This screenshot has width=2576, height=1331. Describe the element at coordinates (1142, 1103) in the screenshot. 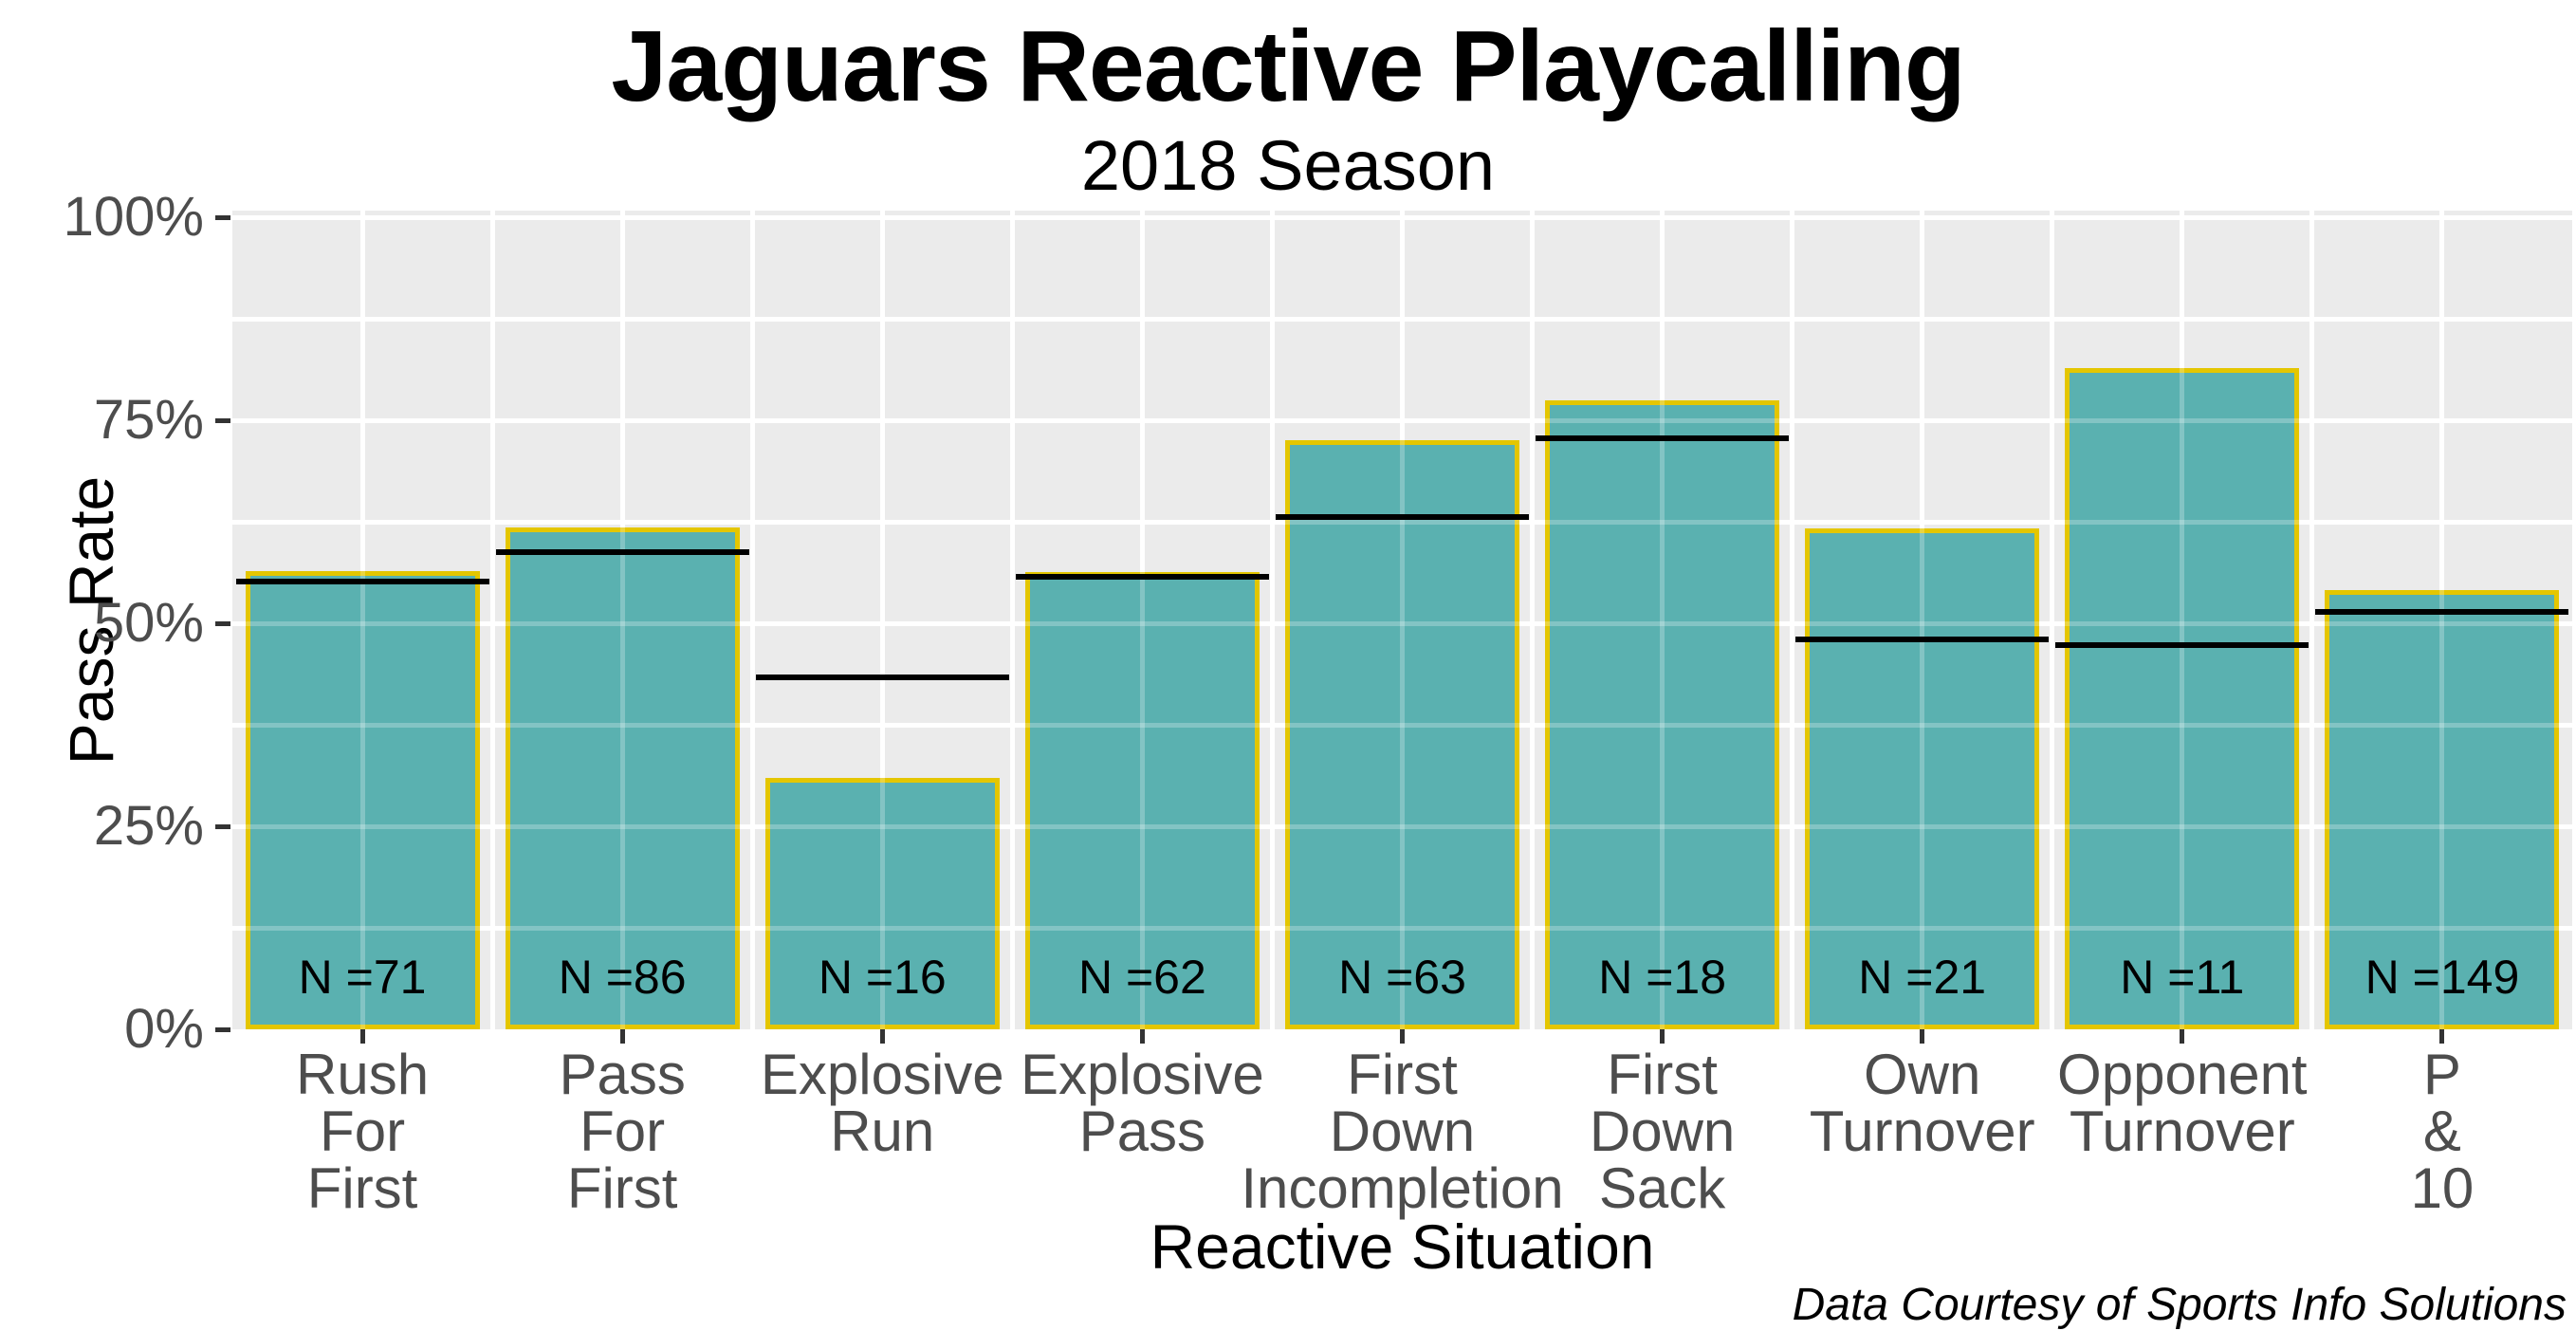

I see `x-tick-label: Explosive Pass` at that location.